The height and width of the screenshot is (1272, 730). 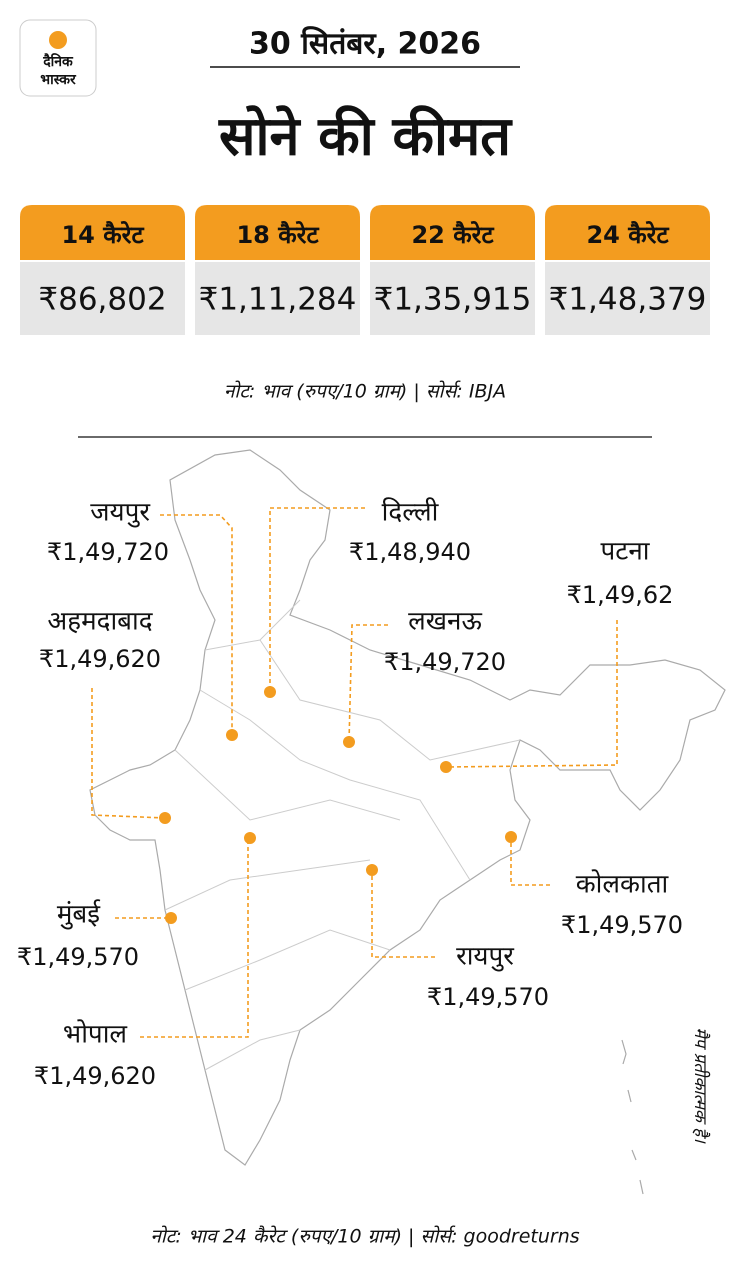 What do you see at coordinates (452, 235) in the screenshot?
I see `card-karat: 22 कैरेट` at bounding box center [452, 235].